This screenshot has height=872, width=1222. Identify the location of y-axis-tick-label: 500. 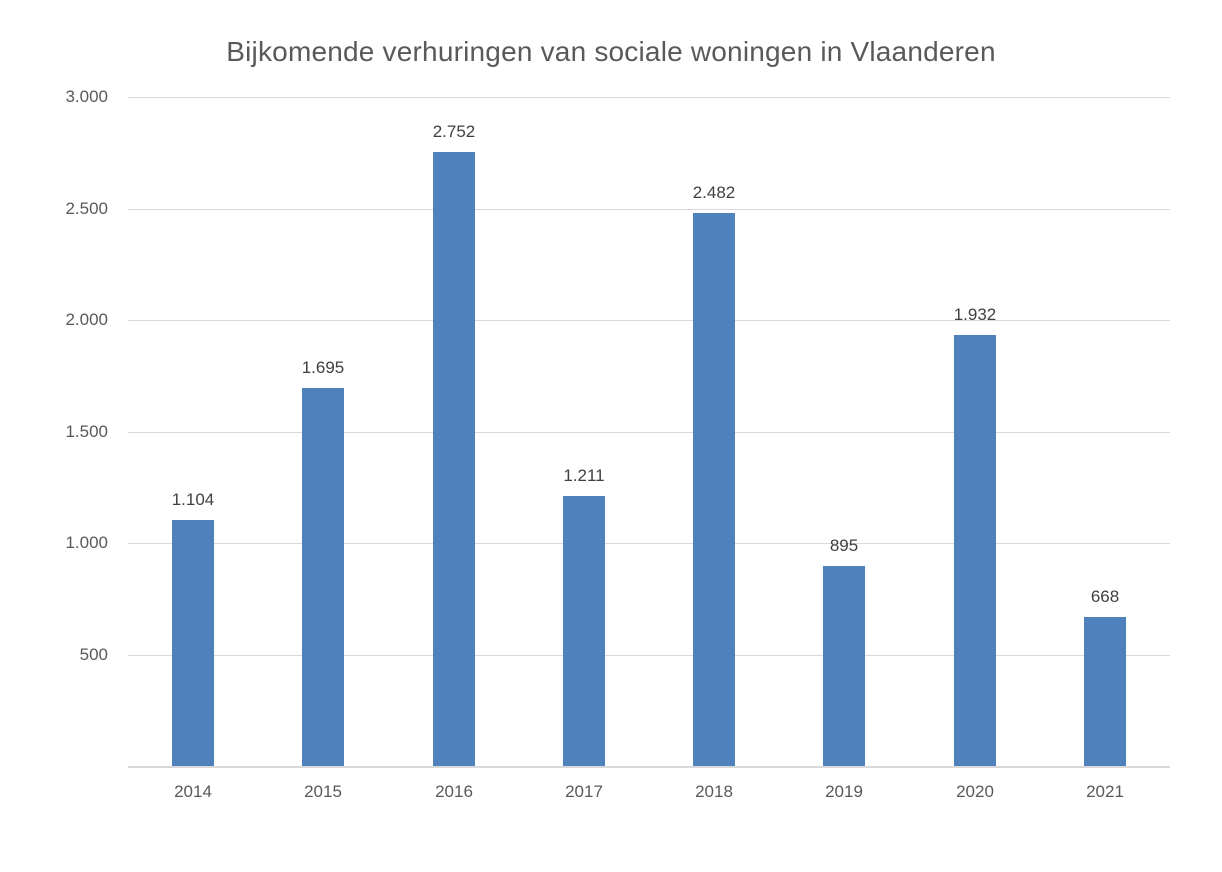
(93, 654).